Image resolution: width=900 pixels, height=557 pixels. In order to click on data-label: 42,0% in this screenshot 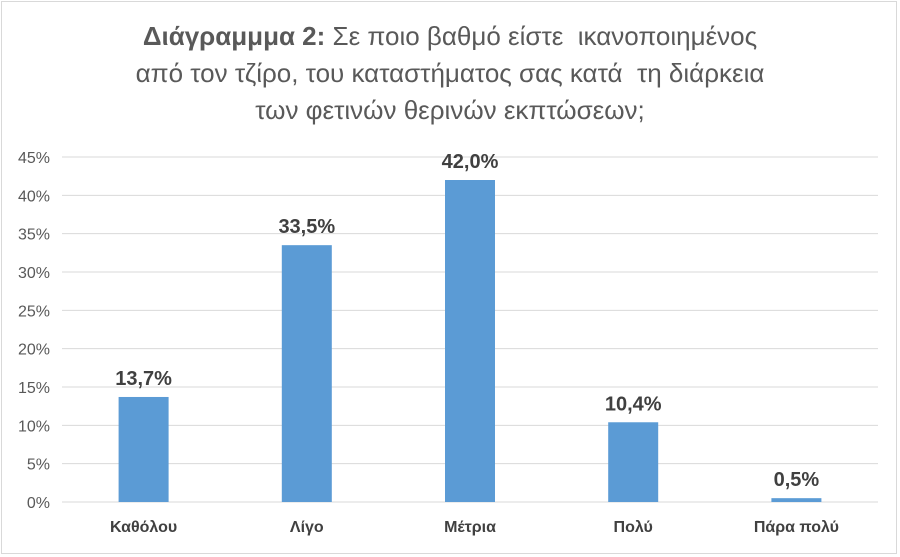, I will do `click(470, 162)`.